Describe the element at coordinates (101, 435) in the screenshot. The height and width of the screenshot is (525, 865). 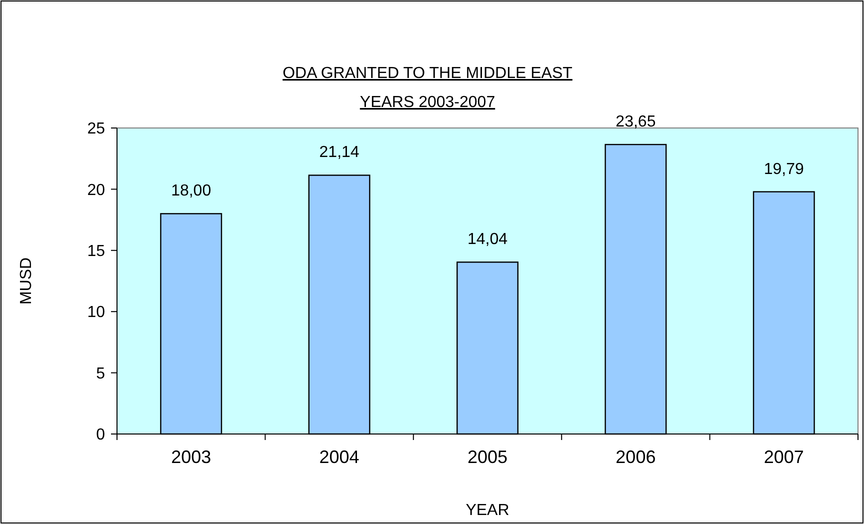
I see `y-tick-label: 0` at that location.